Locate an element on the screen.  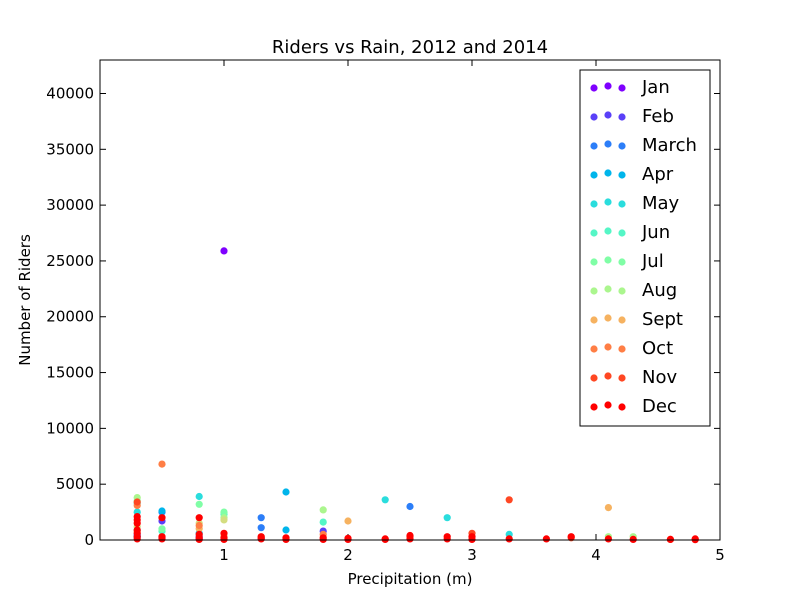
legend-box is located at coordinates (645, 248).